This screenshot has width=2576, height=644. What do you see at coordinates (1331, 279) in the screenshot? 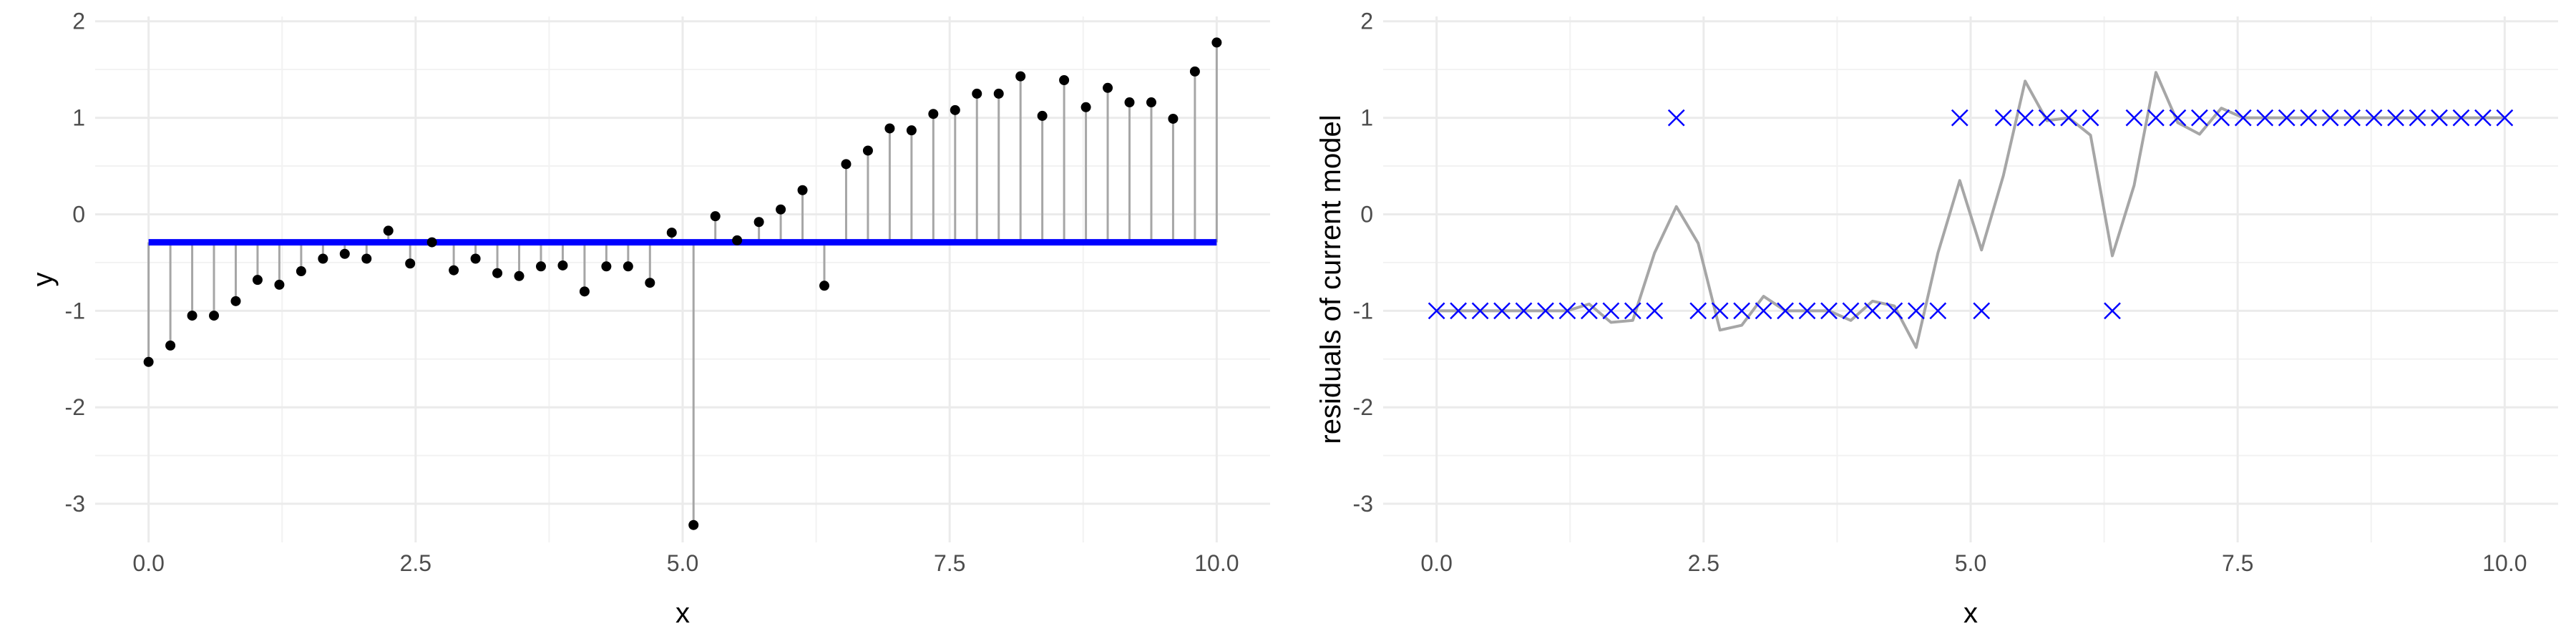
I see `y-axis-title: residuals of current model` at bounding box center [1331, 279].